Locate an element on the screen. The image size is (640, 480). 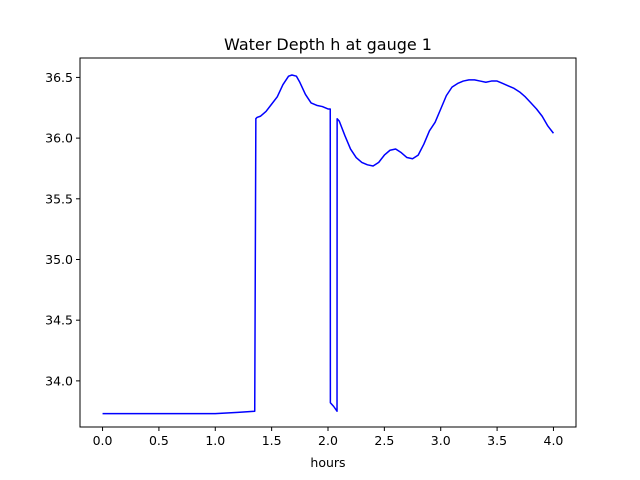
x-tick-label: 0.5 is located at coordinates (159, 440).